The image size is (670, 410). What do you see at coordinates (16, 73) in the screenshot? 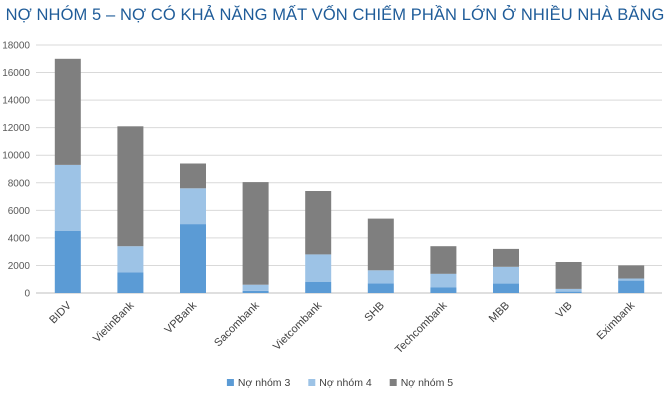
I see `y-tick-label: 16000` at bounding box center [16, 73].